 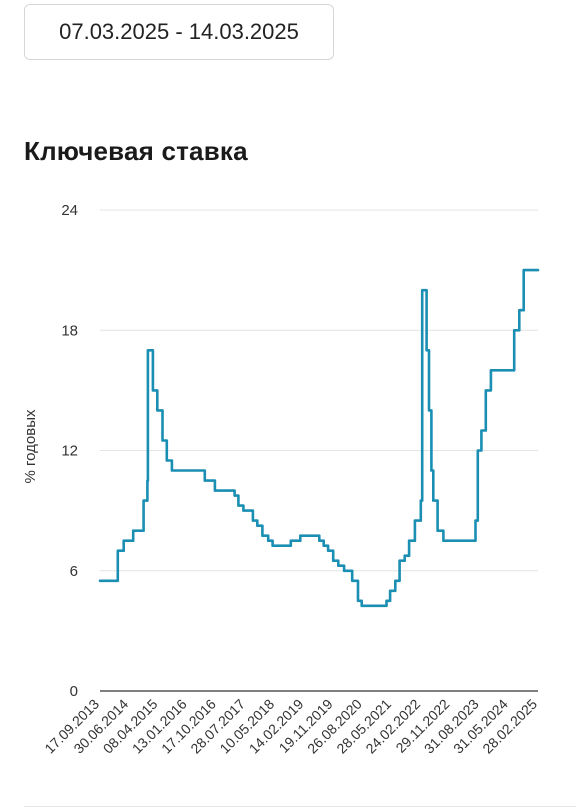 I want to click on date-range-label: 07.03.2025 - 14.03.2025, so click(x=179, y=31).